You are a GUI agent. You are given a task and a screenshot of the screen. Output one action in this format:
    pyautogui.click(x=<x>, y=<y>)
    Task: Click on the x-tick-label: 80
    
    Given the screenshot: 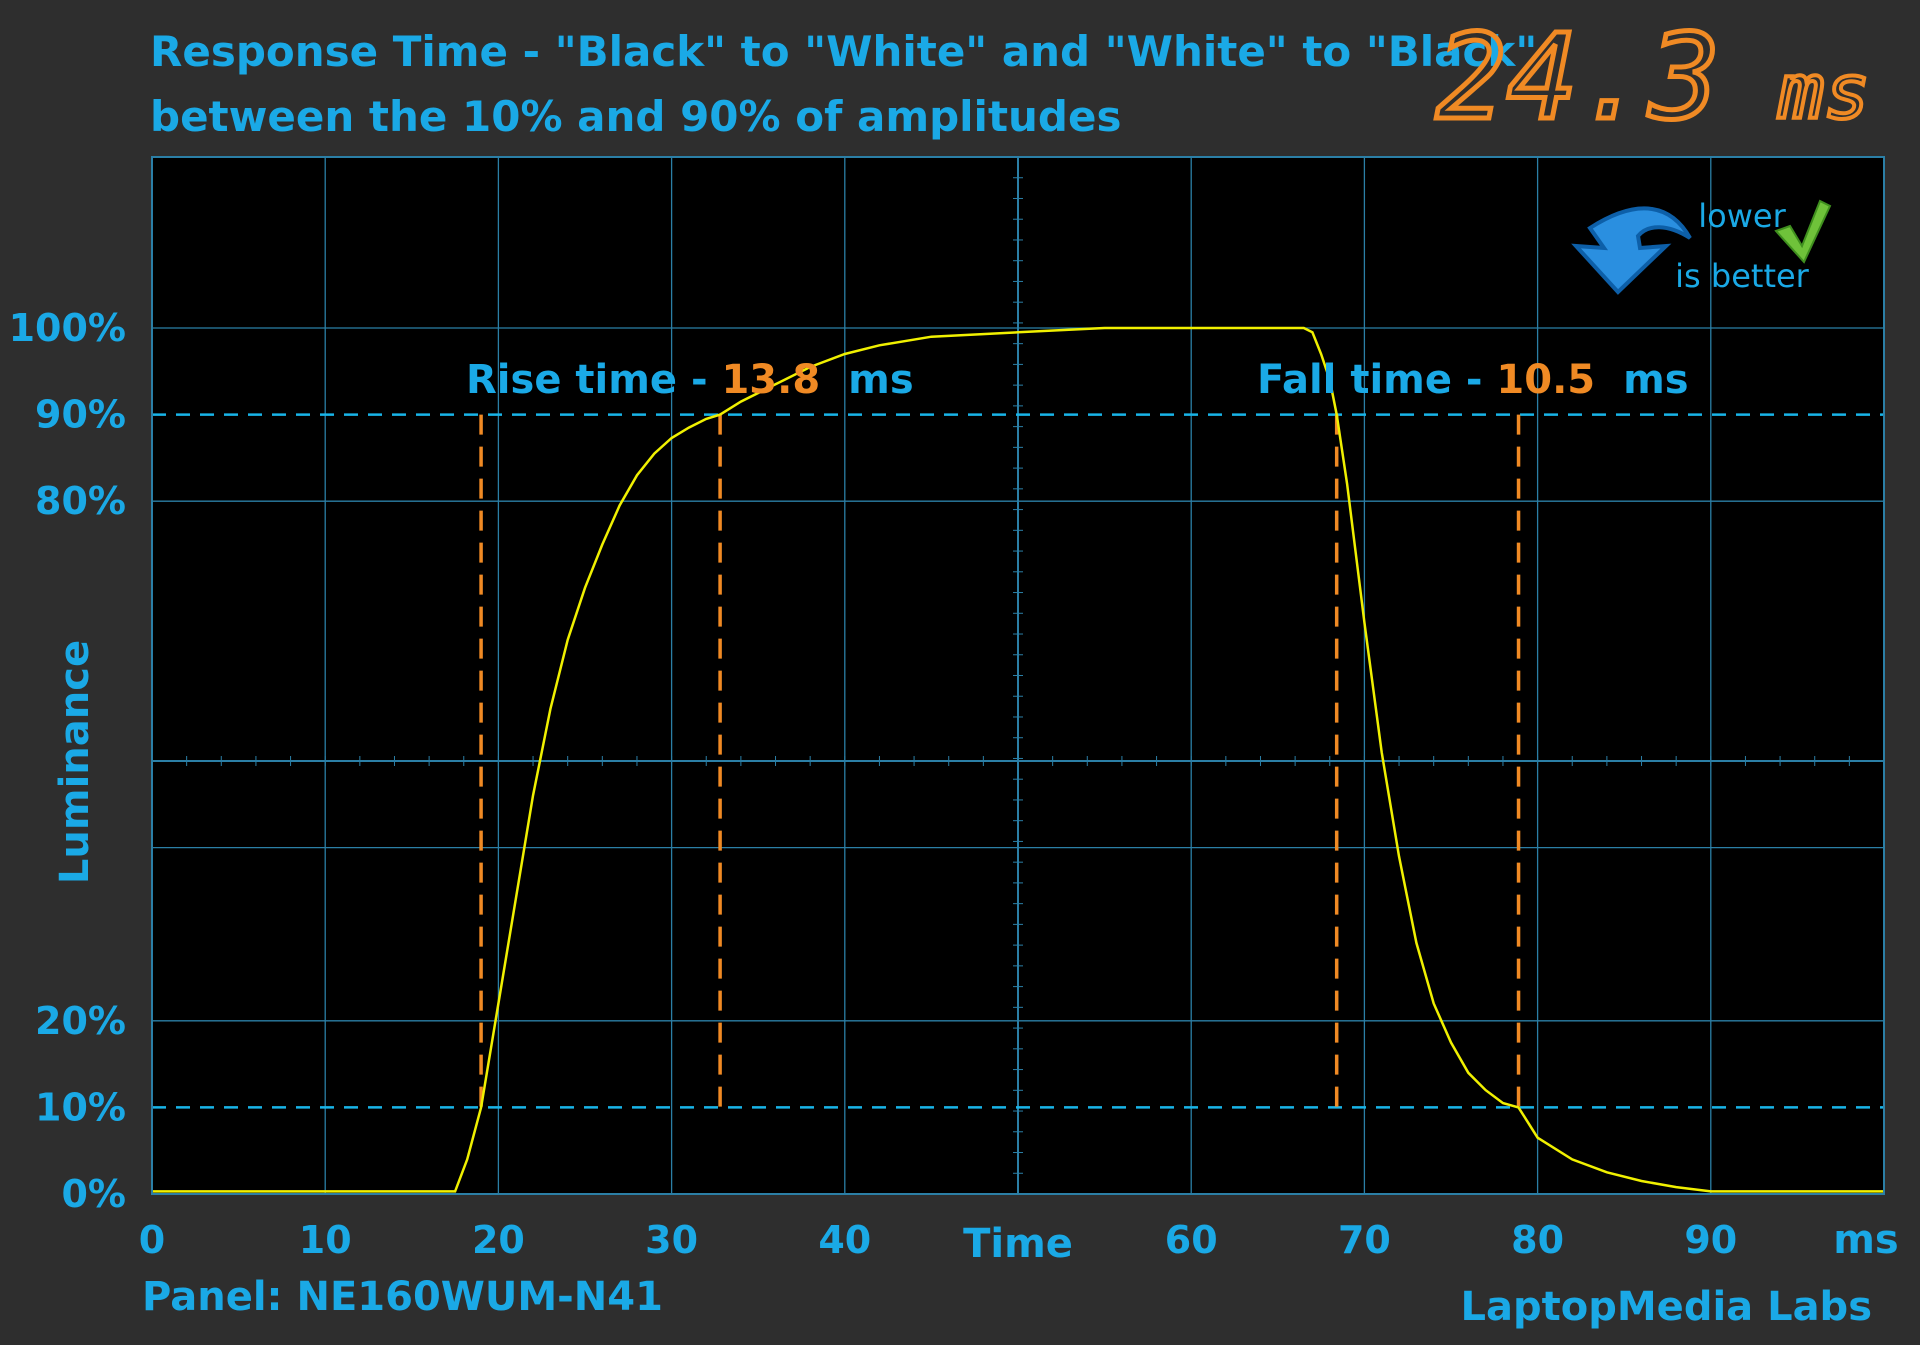 What is the action you would take?
    pyautogui.click(x=1537, y=1240)
    